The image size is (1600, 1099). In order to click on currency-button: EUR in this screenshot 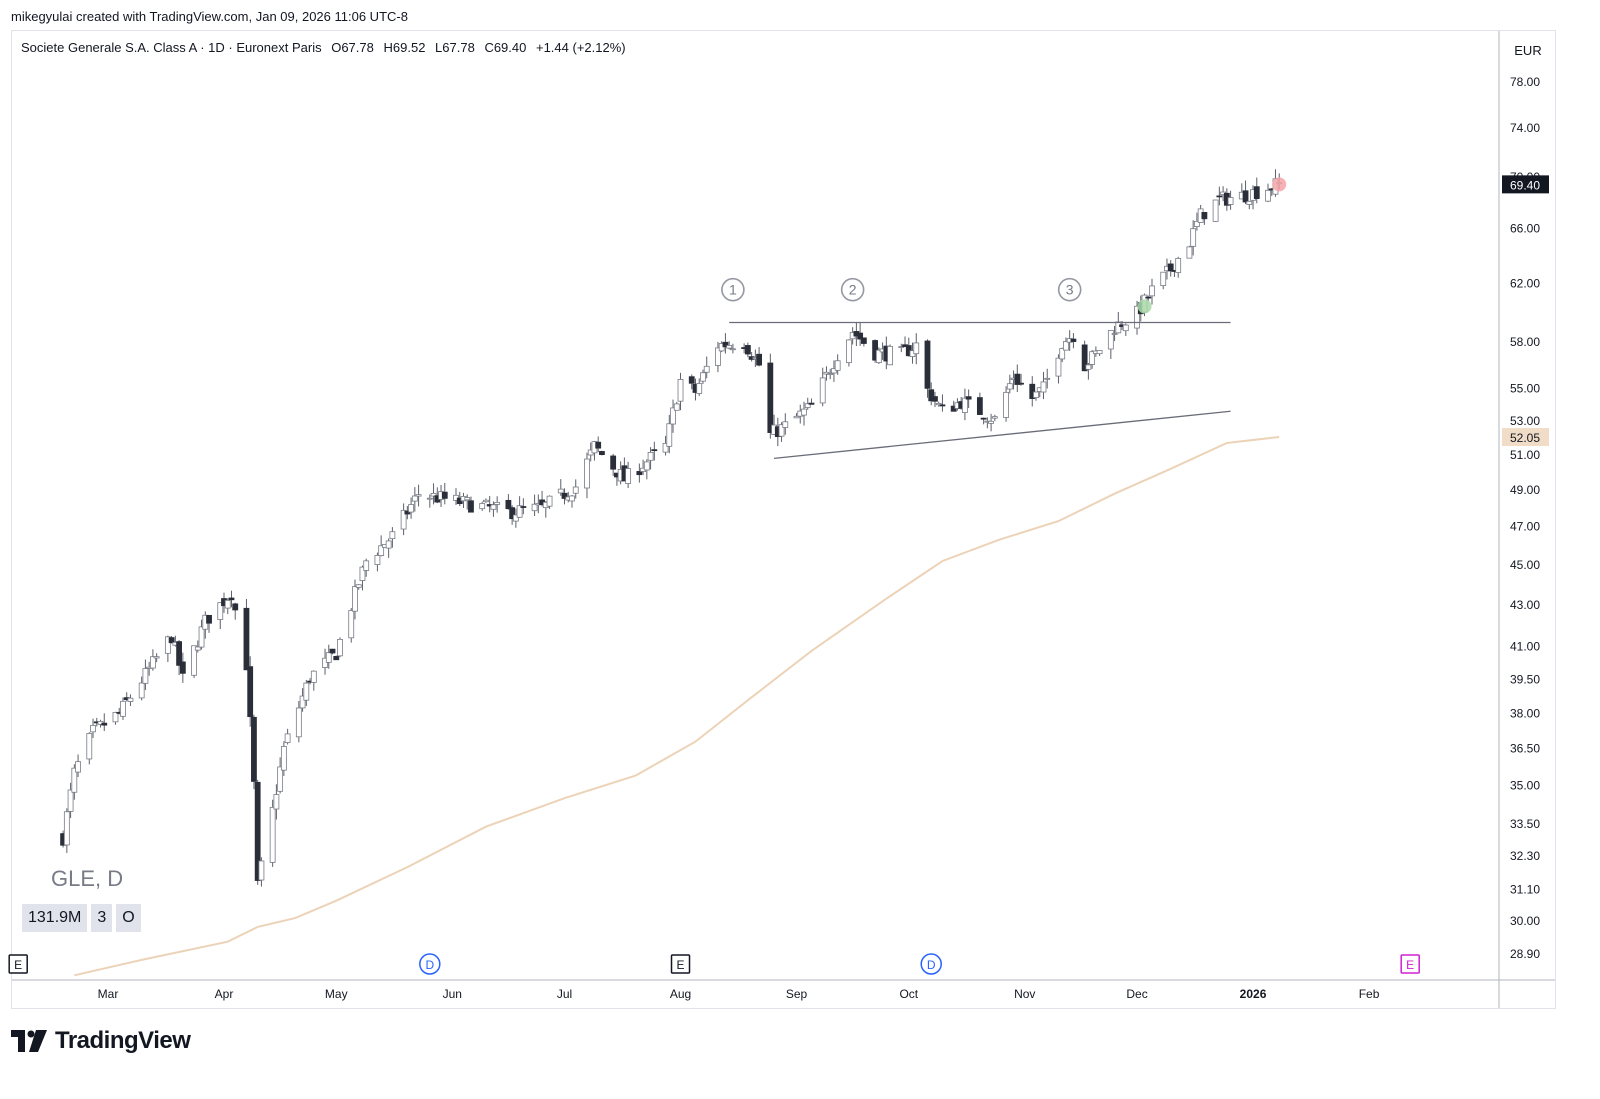, I will do `click(1528, 50)`.